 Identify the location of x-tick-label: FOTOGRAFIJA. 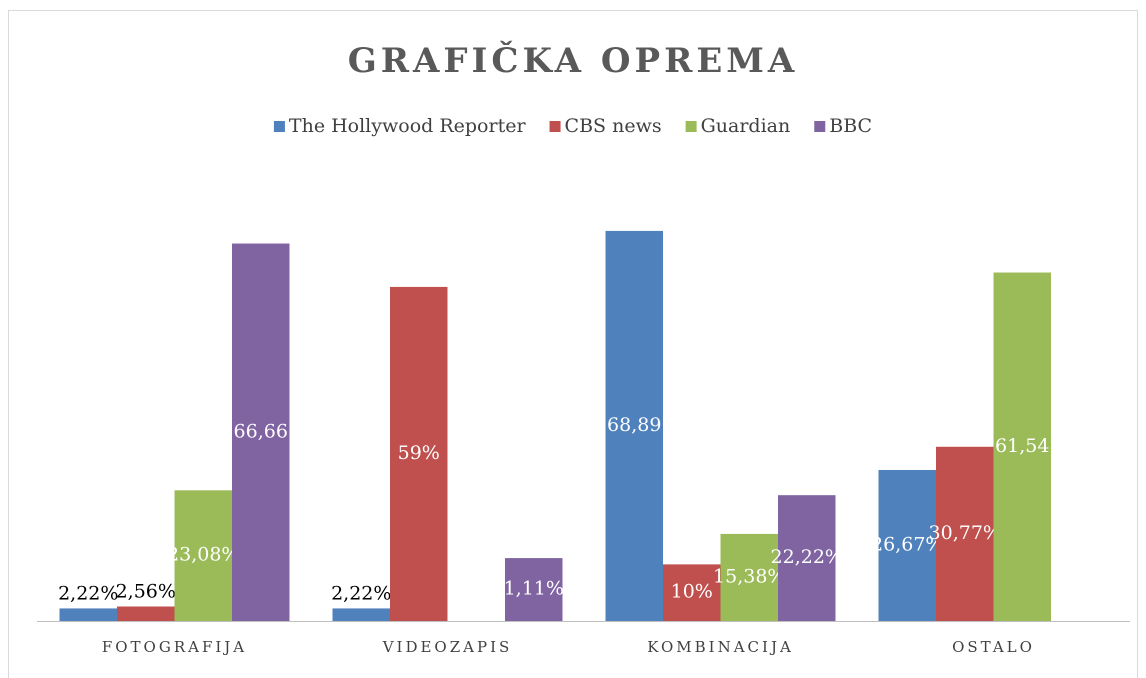
(174, 647).